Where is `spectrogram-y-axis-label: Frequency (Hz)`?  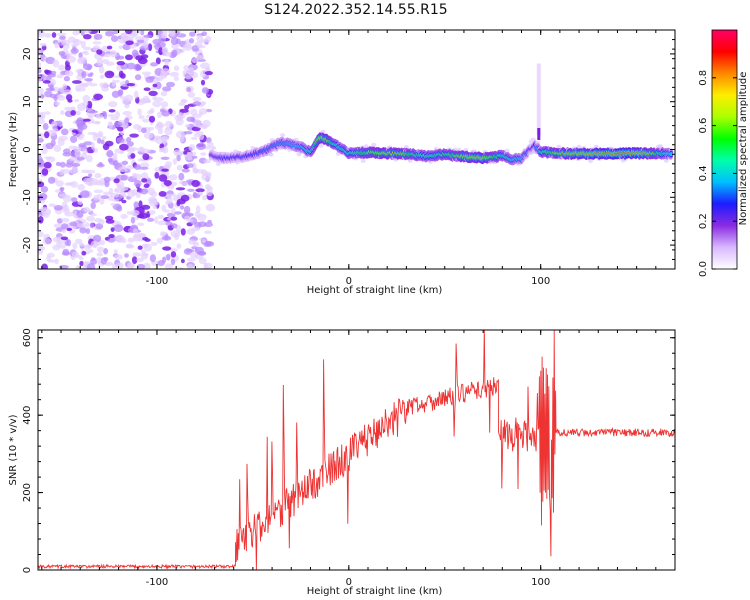
spectrogram-y-axis-label: Frequency (Hz) is located at coordinates (13, 150).